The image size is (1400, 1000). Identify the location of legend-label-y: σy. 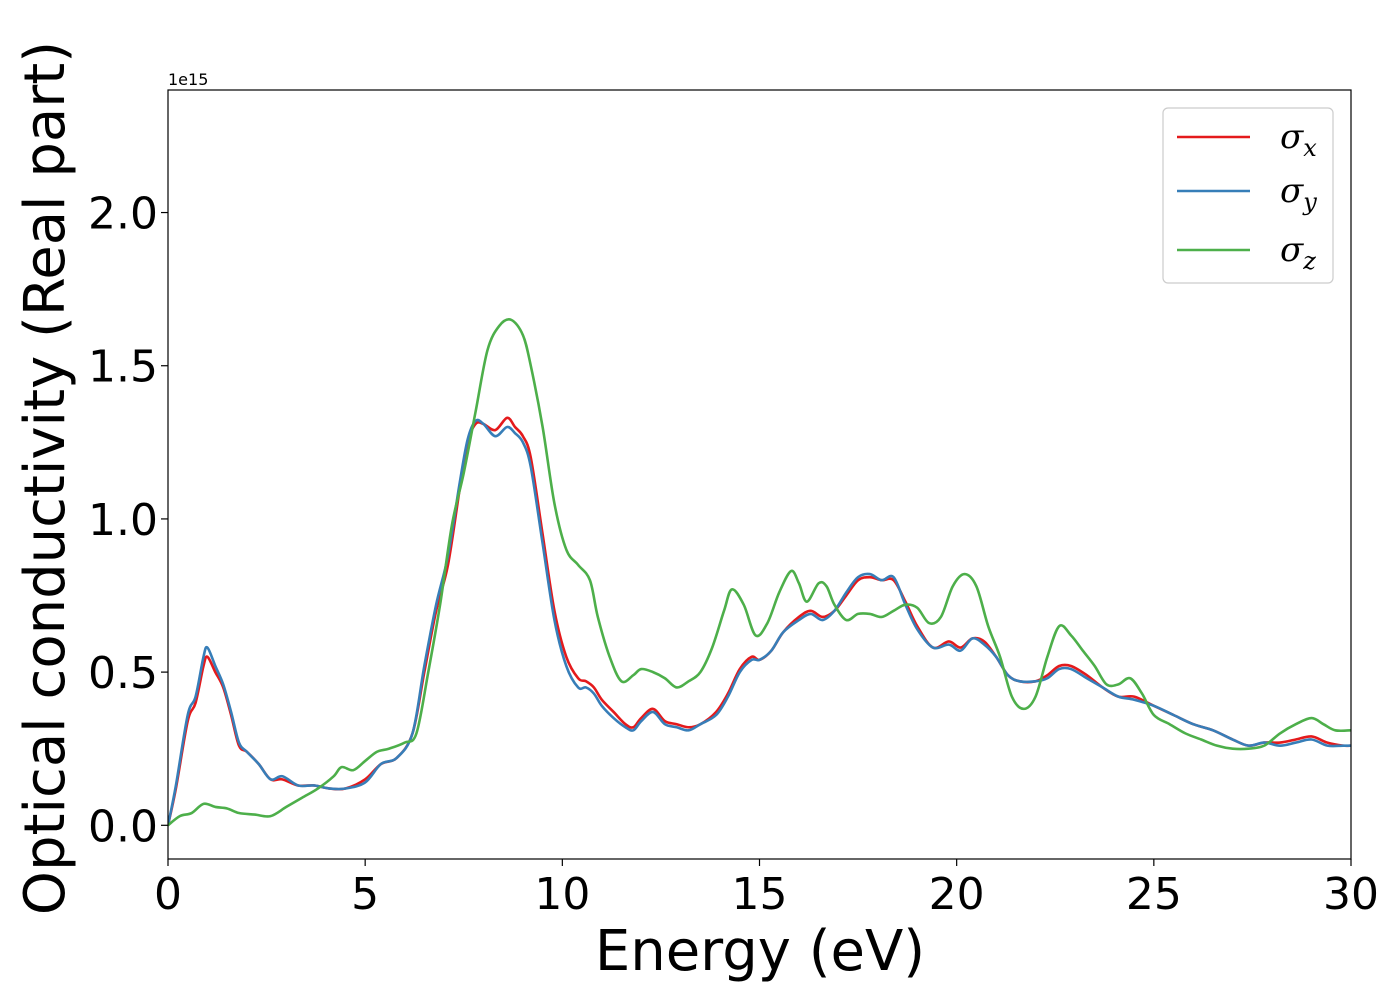
(1298, 193).